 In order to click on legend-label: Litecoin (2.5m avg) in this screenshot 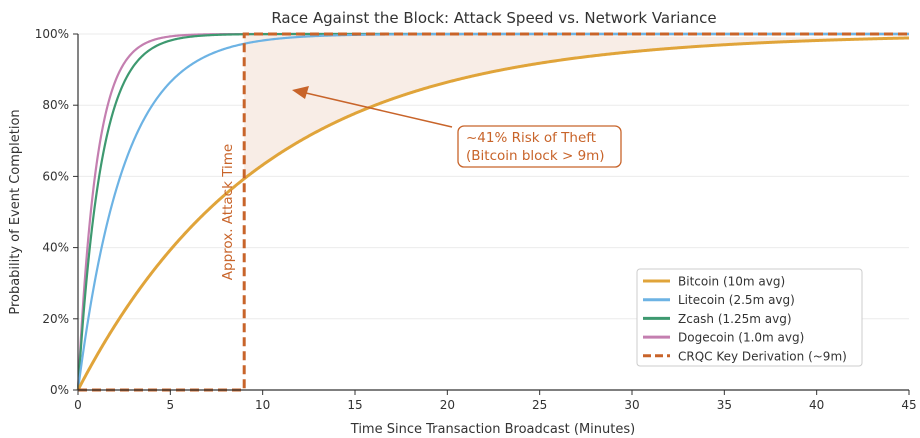, I will do `click(736, 300)`.